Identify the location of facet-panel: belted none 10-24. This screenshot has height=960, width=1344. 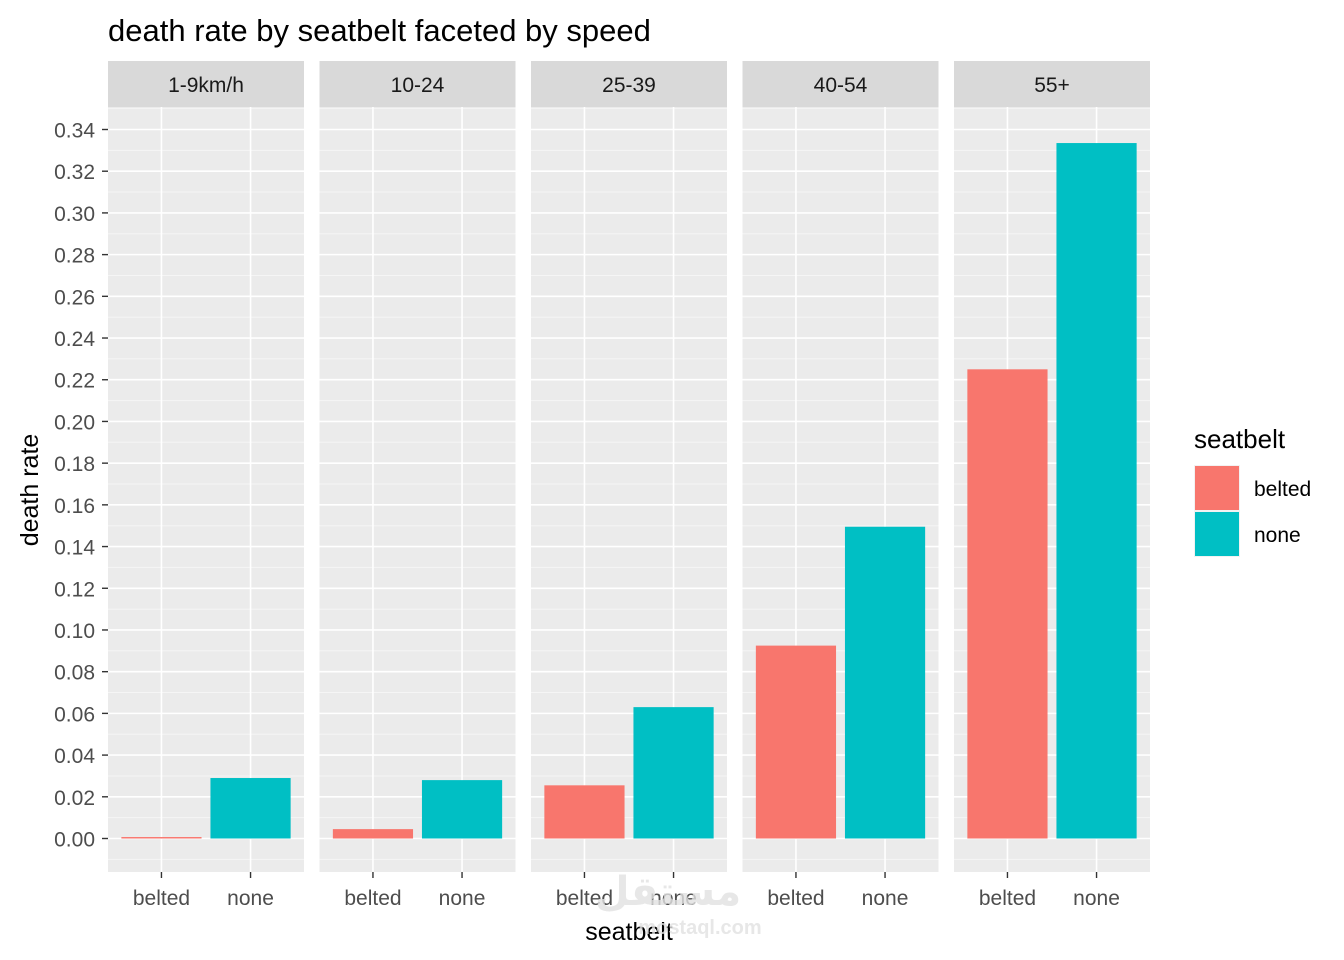
(417, 485).